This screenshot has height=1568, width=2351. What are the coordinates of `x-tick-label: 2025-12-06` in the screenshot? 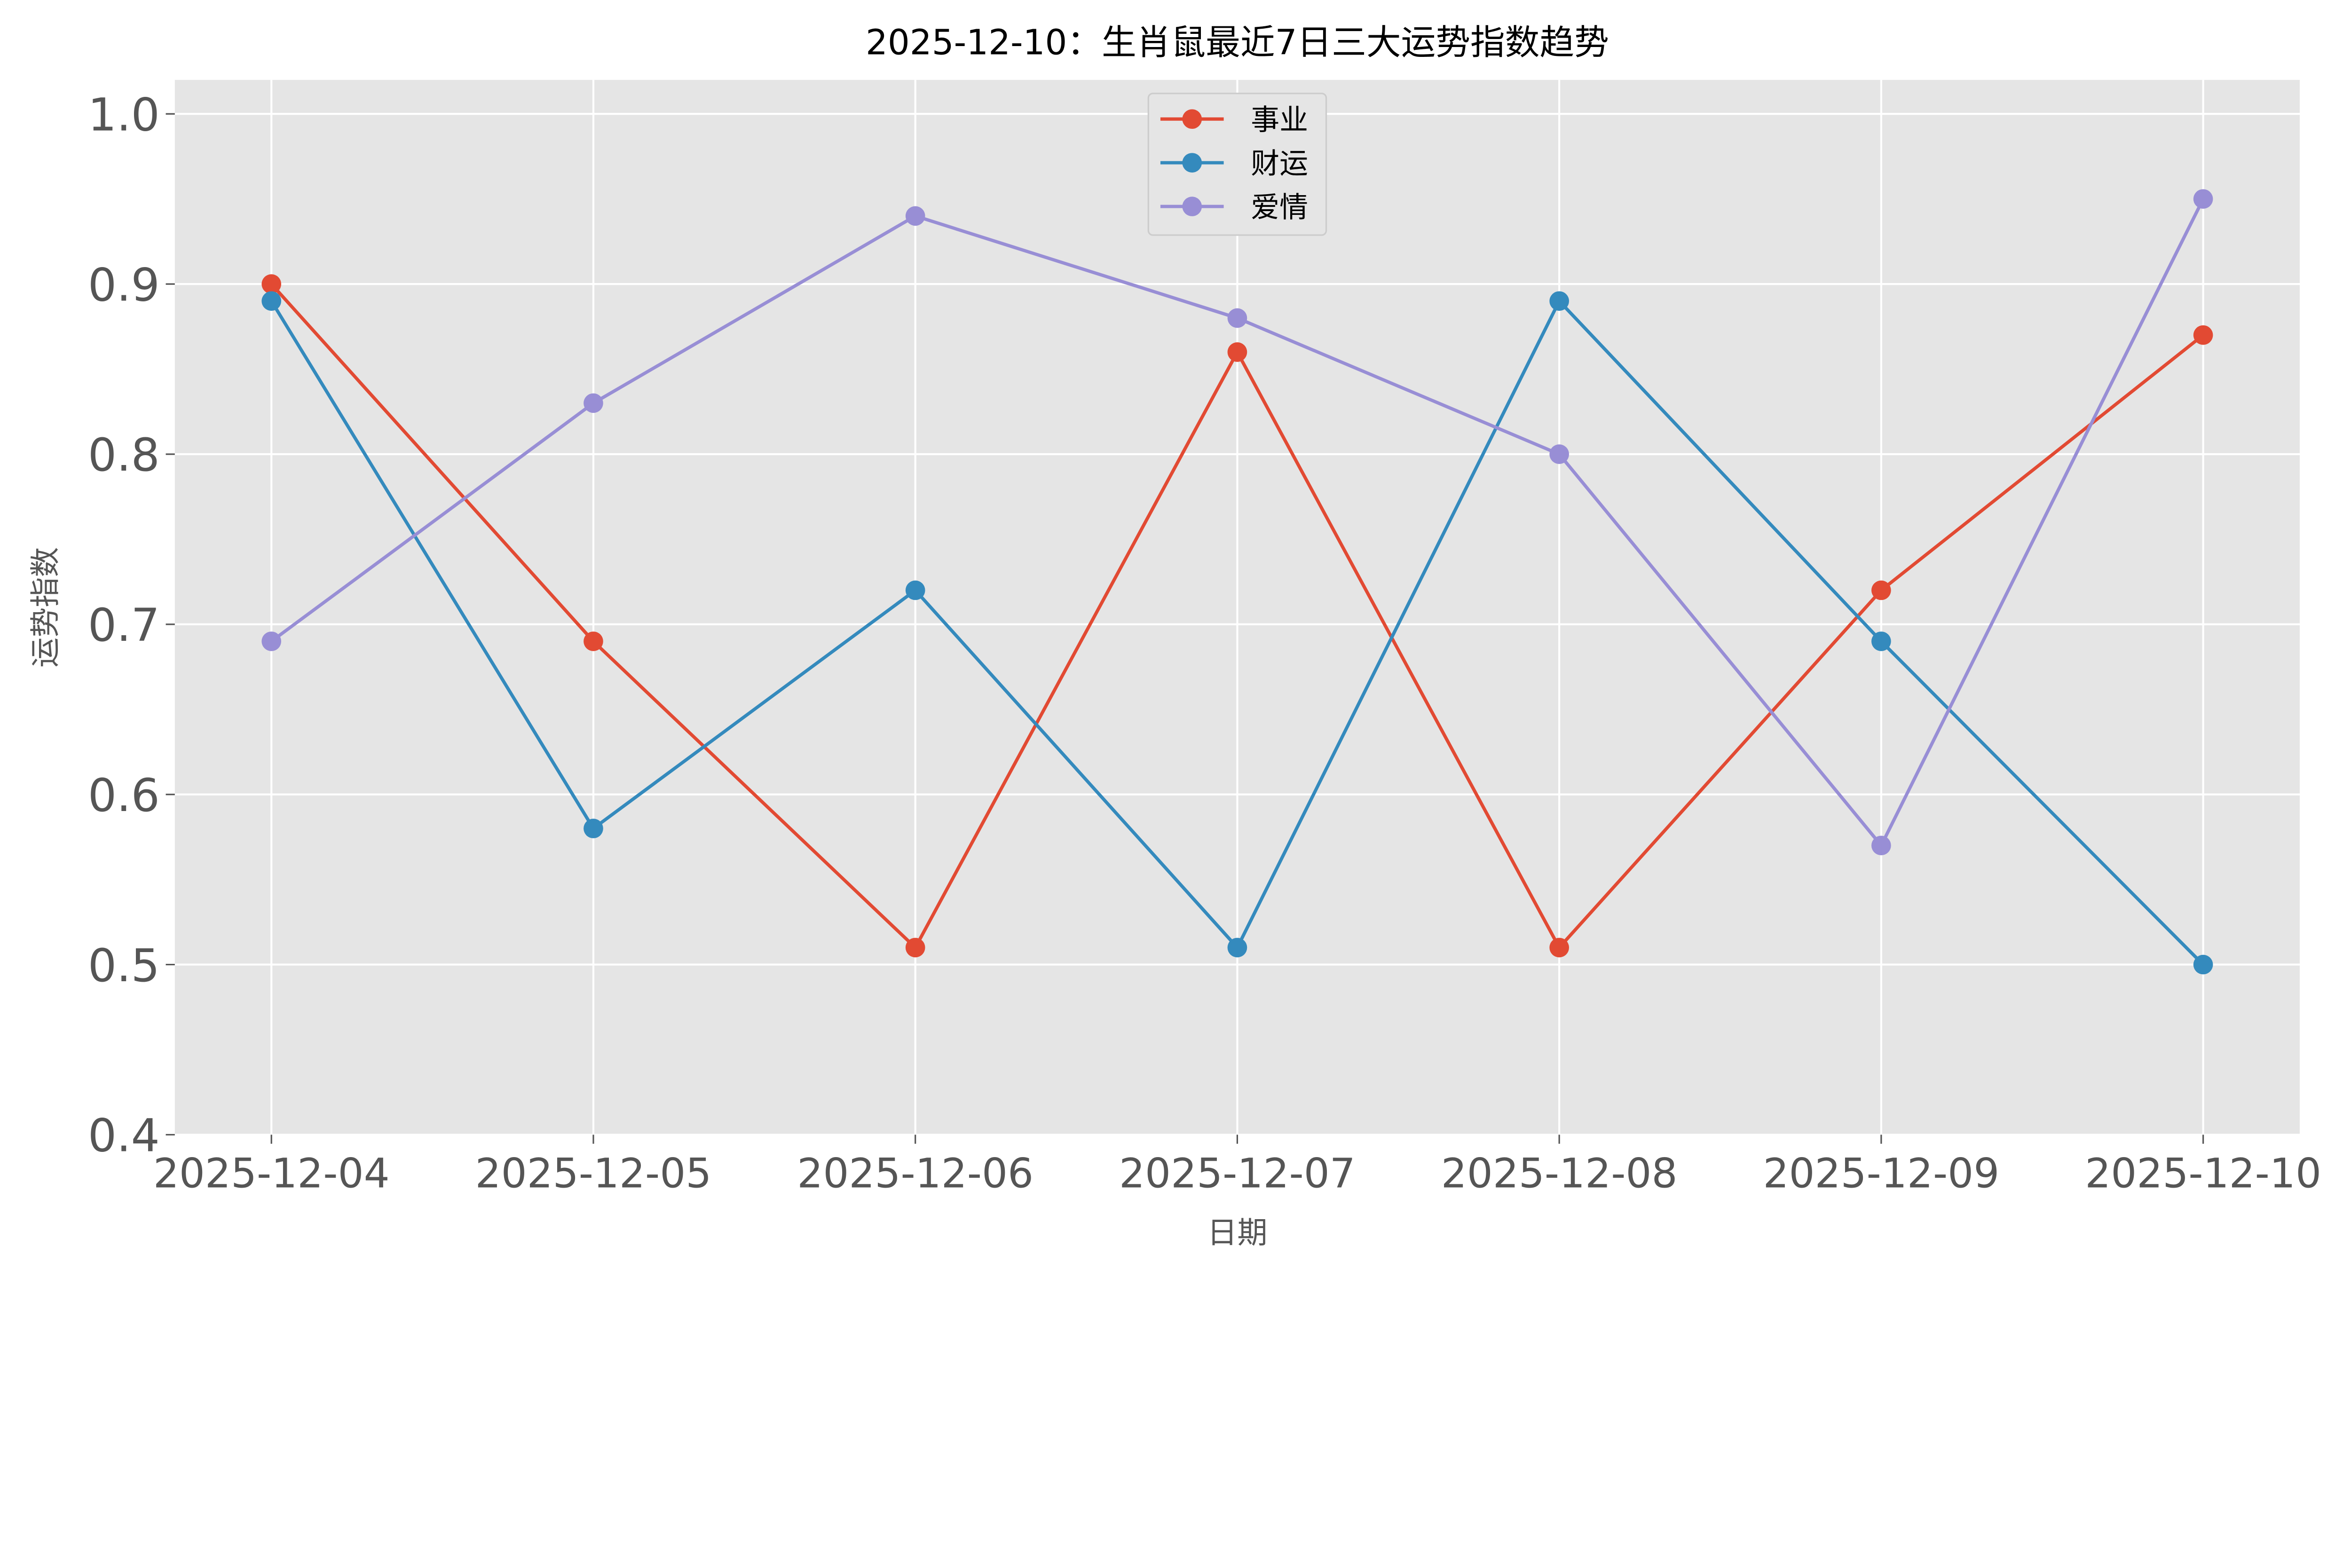 It's located at (915, 1174).